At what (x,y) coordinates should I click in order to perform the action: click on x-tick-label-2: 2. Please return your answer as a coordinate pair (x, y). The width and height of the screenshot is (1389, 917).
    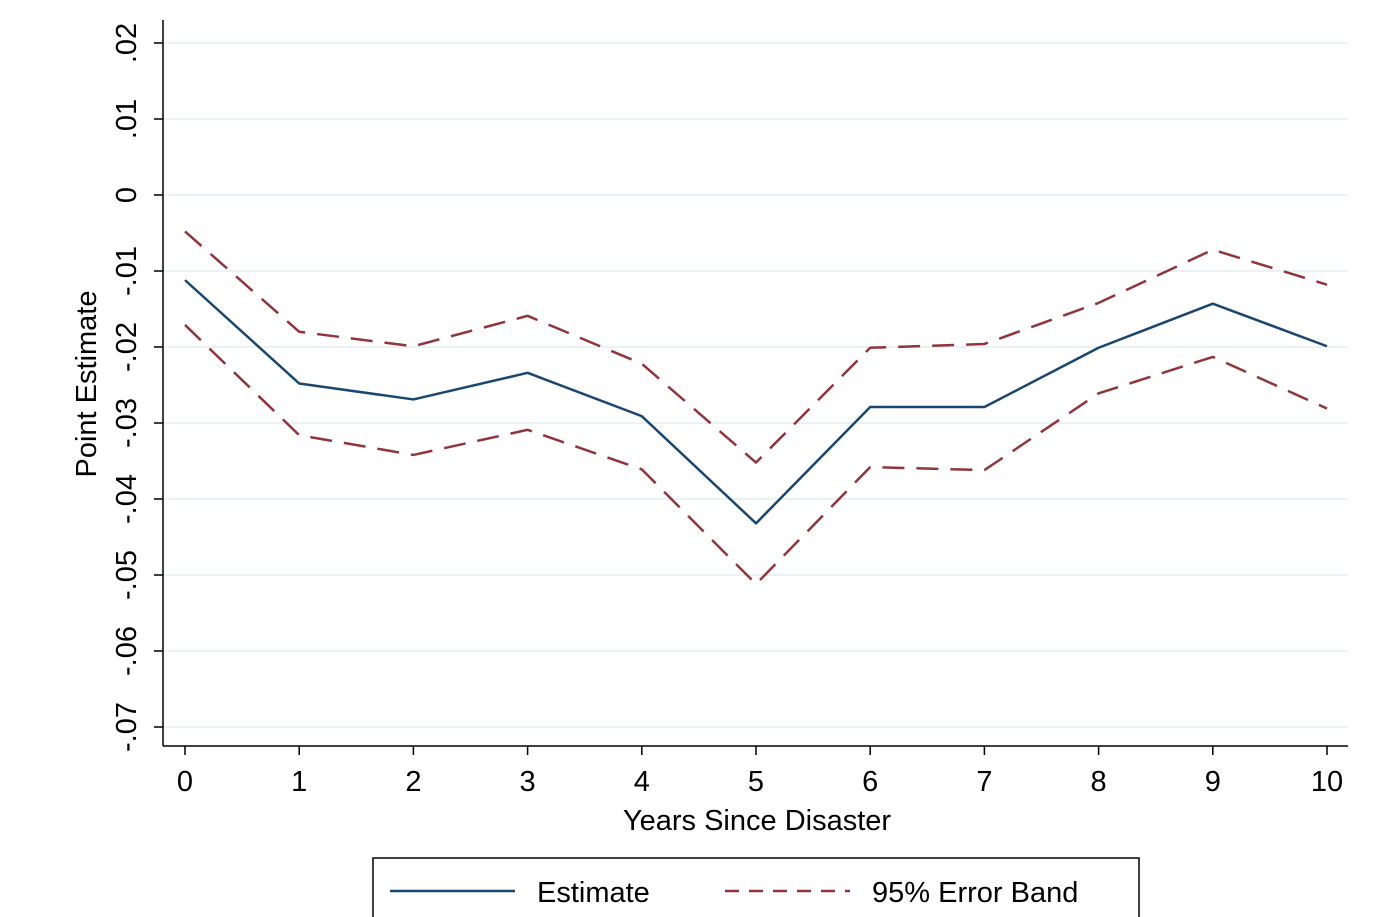
    Looking at the image, I should click on (413, 782).